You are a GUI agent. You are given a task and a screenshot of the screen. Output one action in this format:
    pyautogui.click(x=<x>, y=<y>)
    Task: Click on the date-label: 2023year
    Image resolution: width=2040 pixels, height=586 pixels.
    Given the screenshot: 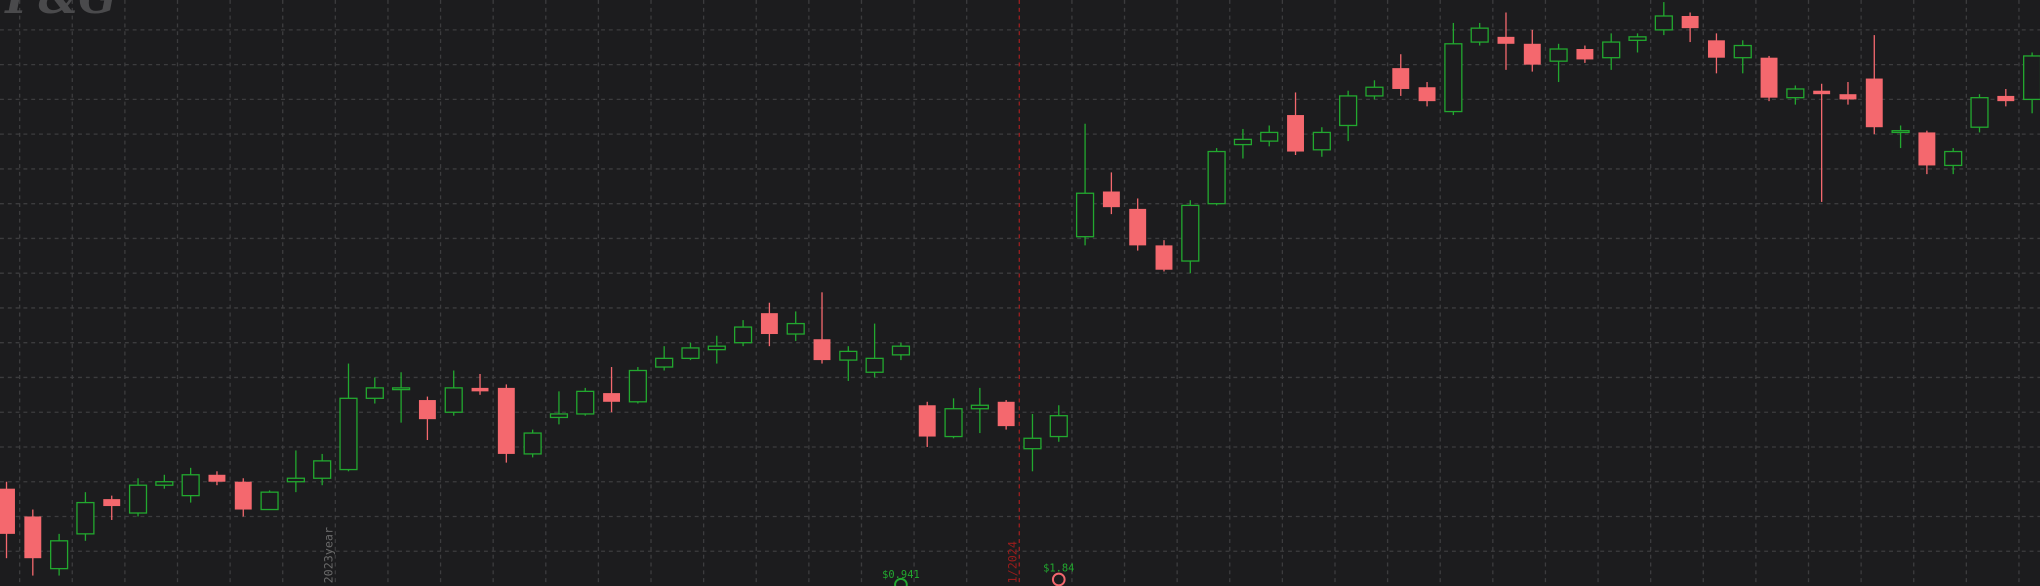 What is the action you would take?
    pyautogui.click(x=329, y=555)
    